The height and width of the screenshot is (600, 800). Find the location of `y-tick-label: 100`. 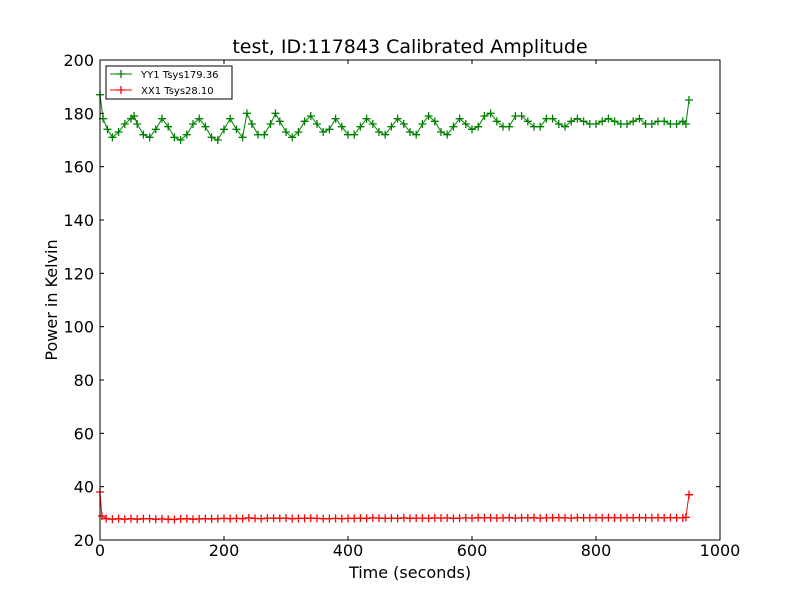

y-tick-label: 100 is located at coordinates (78, 327).